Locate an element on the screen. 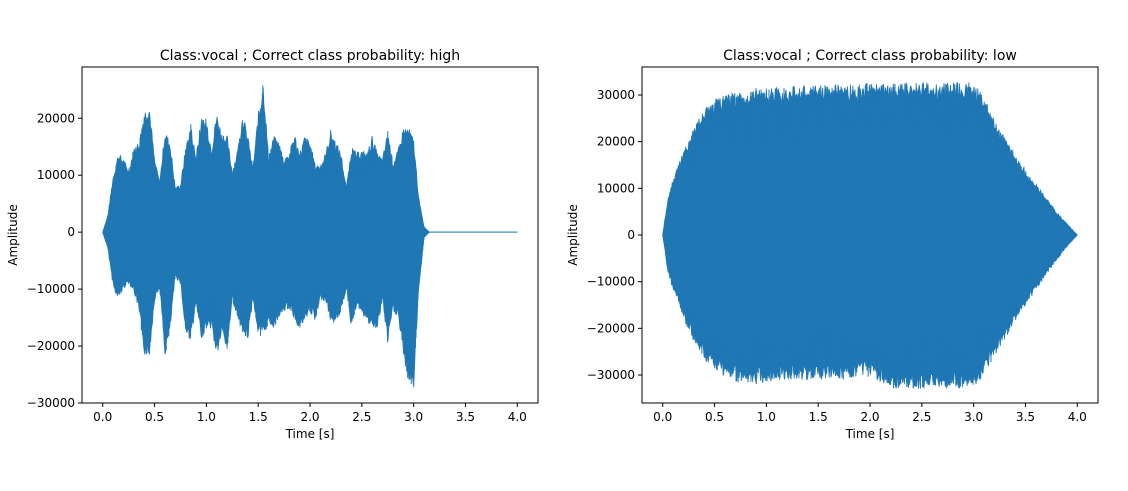 Image resolution: width=1128 pixels, height=491 pixels. y-axis-ticks: −30000 −20000 −10000 0 10000 20000 is located at coordinates (54, 260).